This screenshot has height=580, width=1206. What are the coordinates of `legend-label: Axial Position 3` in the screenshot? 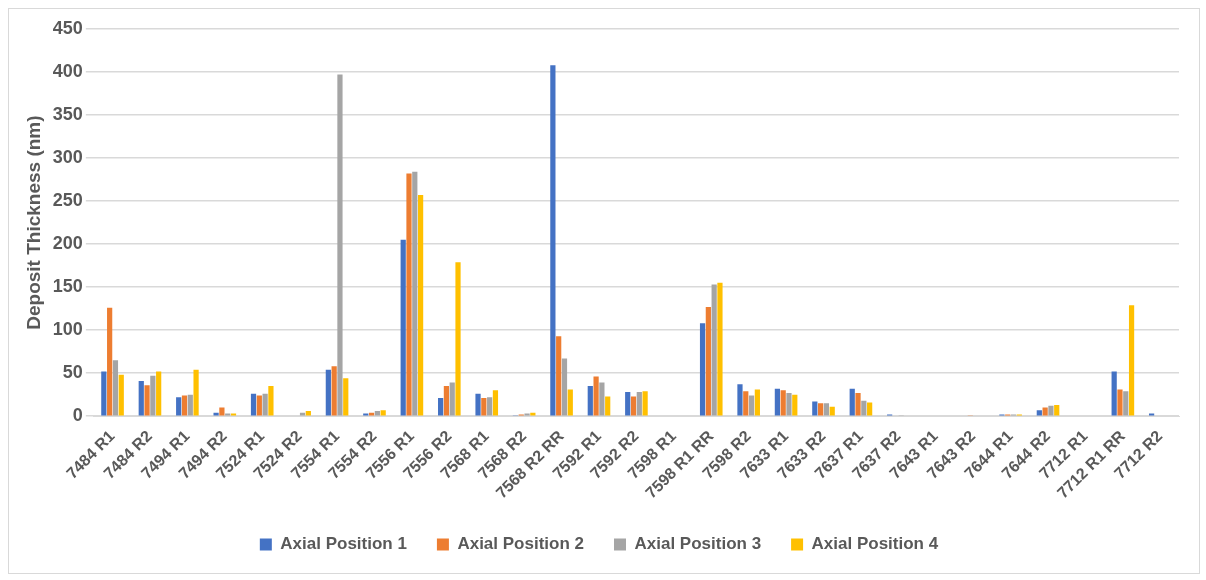 It's located at (698, 544).